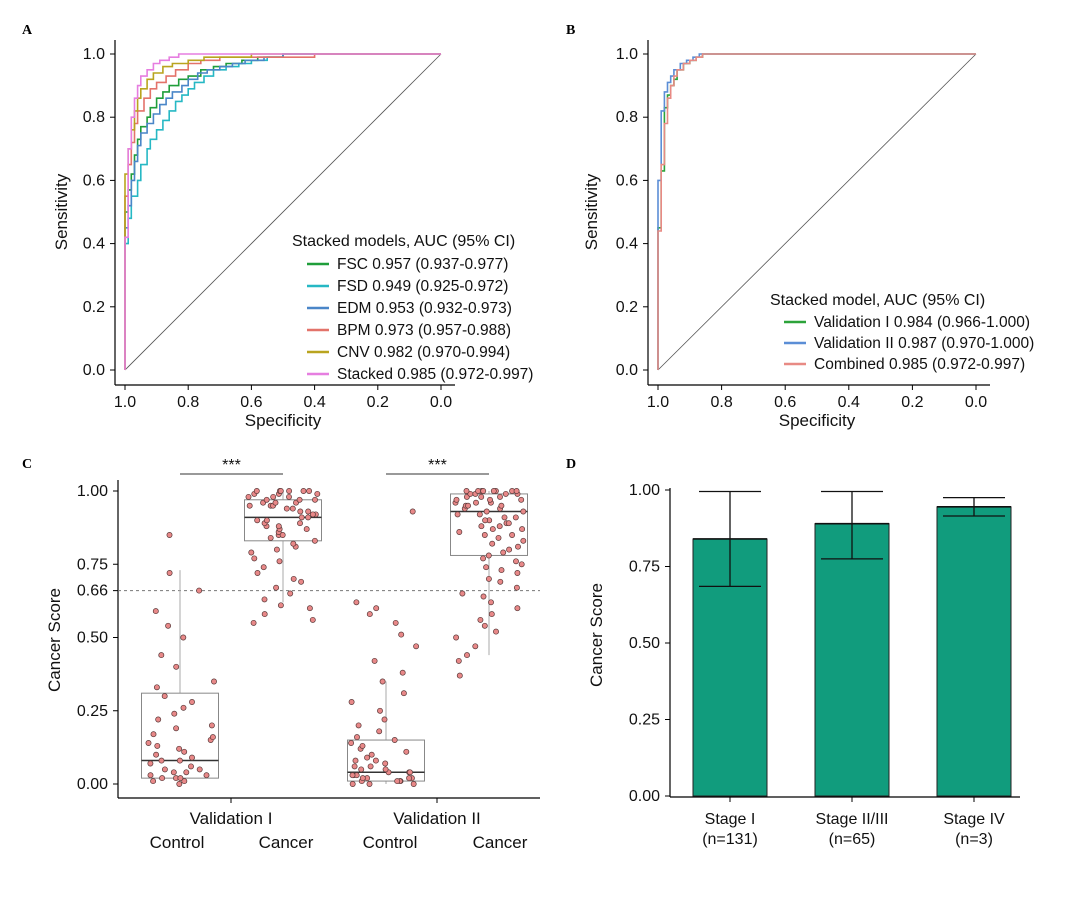 The width and height of the screenshot is (1080, 897). What do you see at coordinates (437, 818) in the screenshot?
I see `group-label: Validation II` at bounding box center [437, 818].